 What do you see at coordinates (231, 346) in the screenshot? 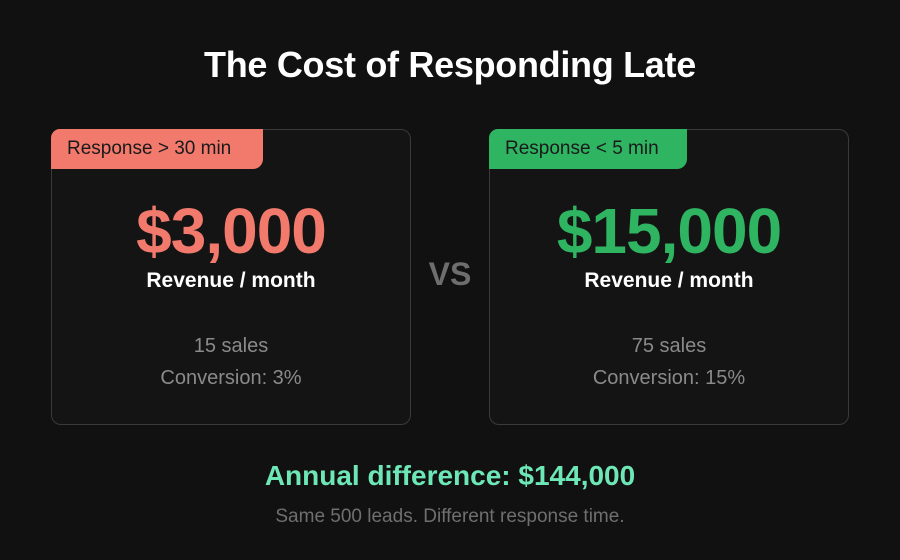
I see `slow-response-sales: 15 sales` at bounding box center [231, 346].